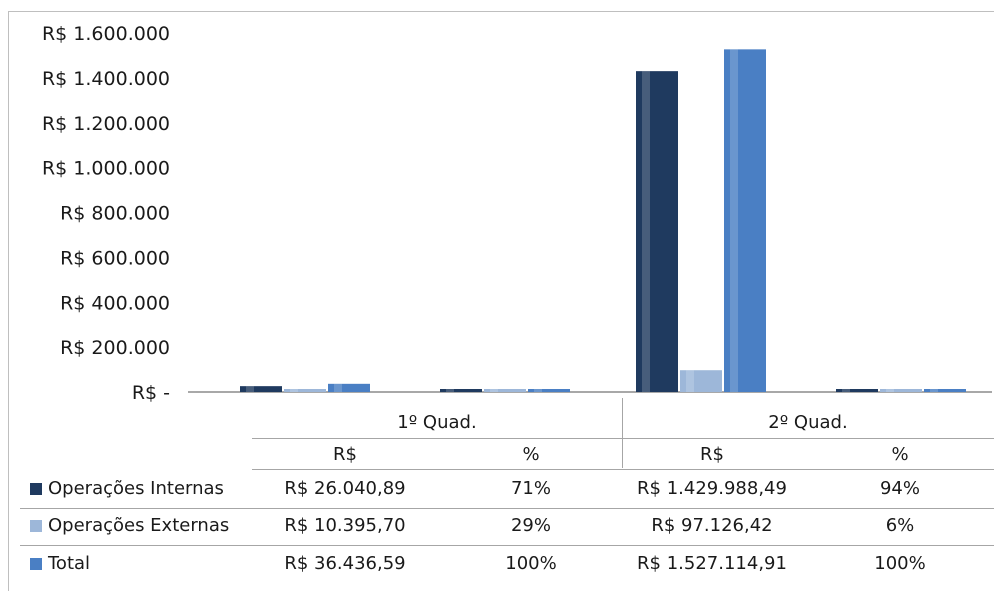 This screenshot has height=595, width=998. What do you see at coordinates (106, 79) in the screenshot?
I see `y-tick-label: R$ 1.400.000` at bounding box center [106, 79].